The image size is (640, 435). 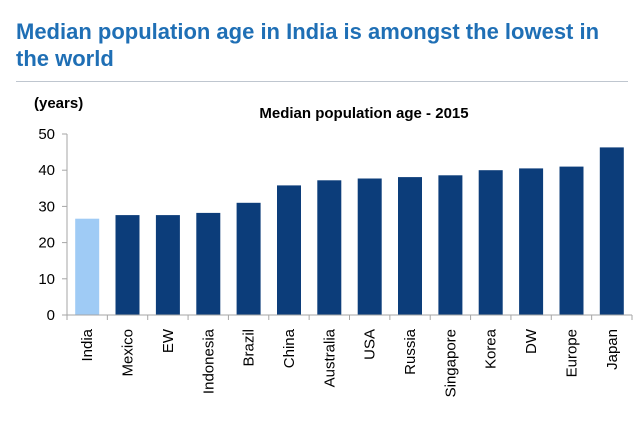 I want to click on bar-usa, so click(x=369, y=246).